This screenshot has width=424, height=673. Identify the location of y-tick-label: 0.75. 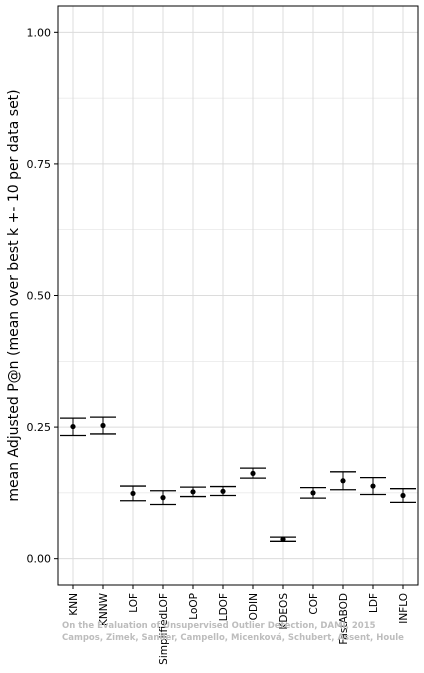
(39, 164).